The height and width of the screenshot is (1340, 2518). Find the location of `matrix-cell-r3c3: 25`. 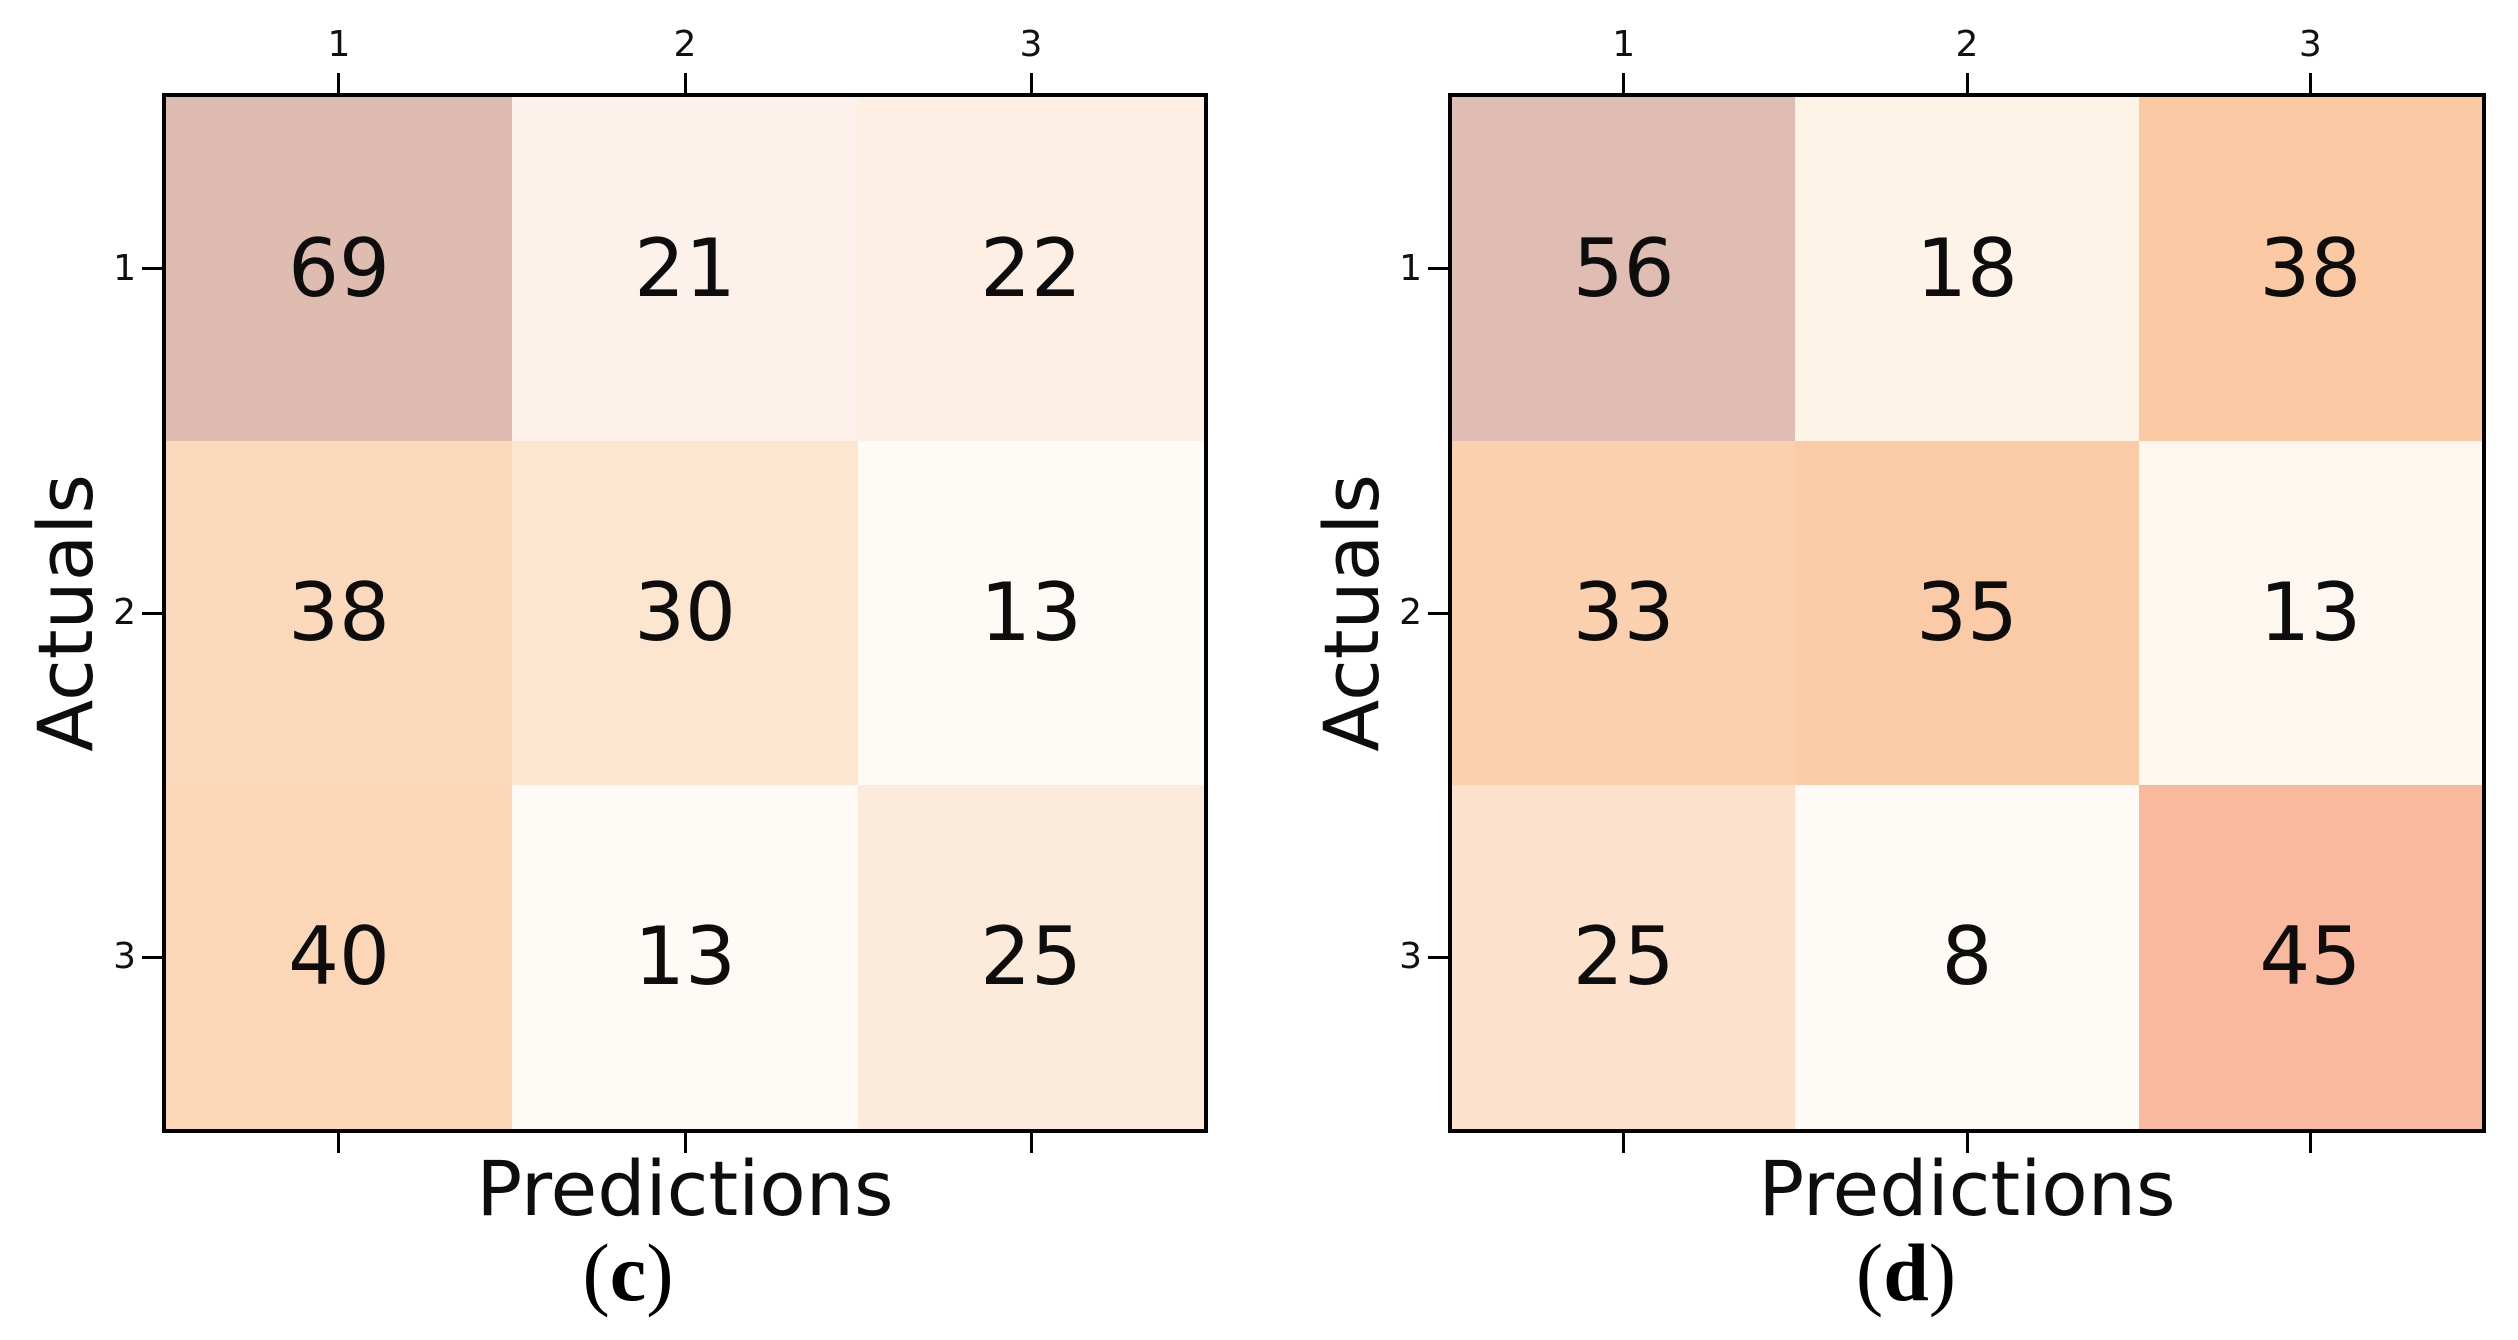

matrix-cell-r3c3: 25 is located at coordinates (1031, 957).